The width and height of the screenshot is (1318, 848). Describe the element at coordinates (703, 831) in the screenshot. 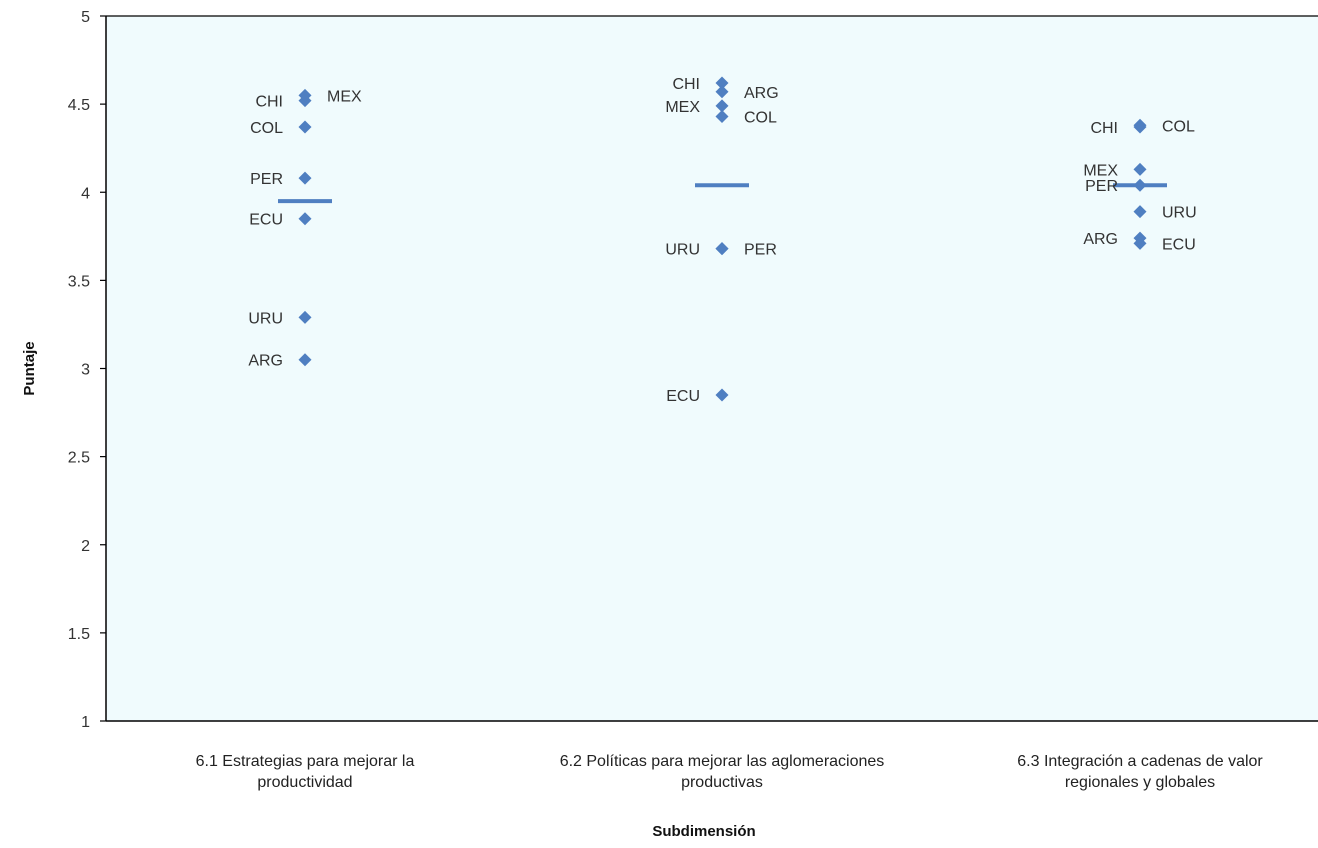

I see `x-axis-title: Subdimensión` at that location.